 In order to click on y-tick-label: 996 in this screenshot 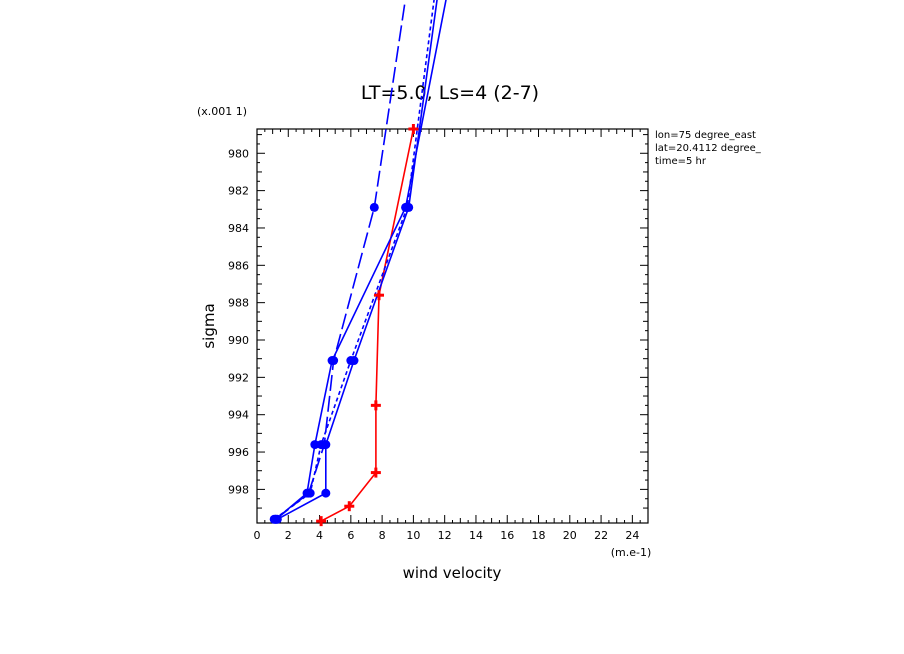, I will do `click(238, 452)`.